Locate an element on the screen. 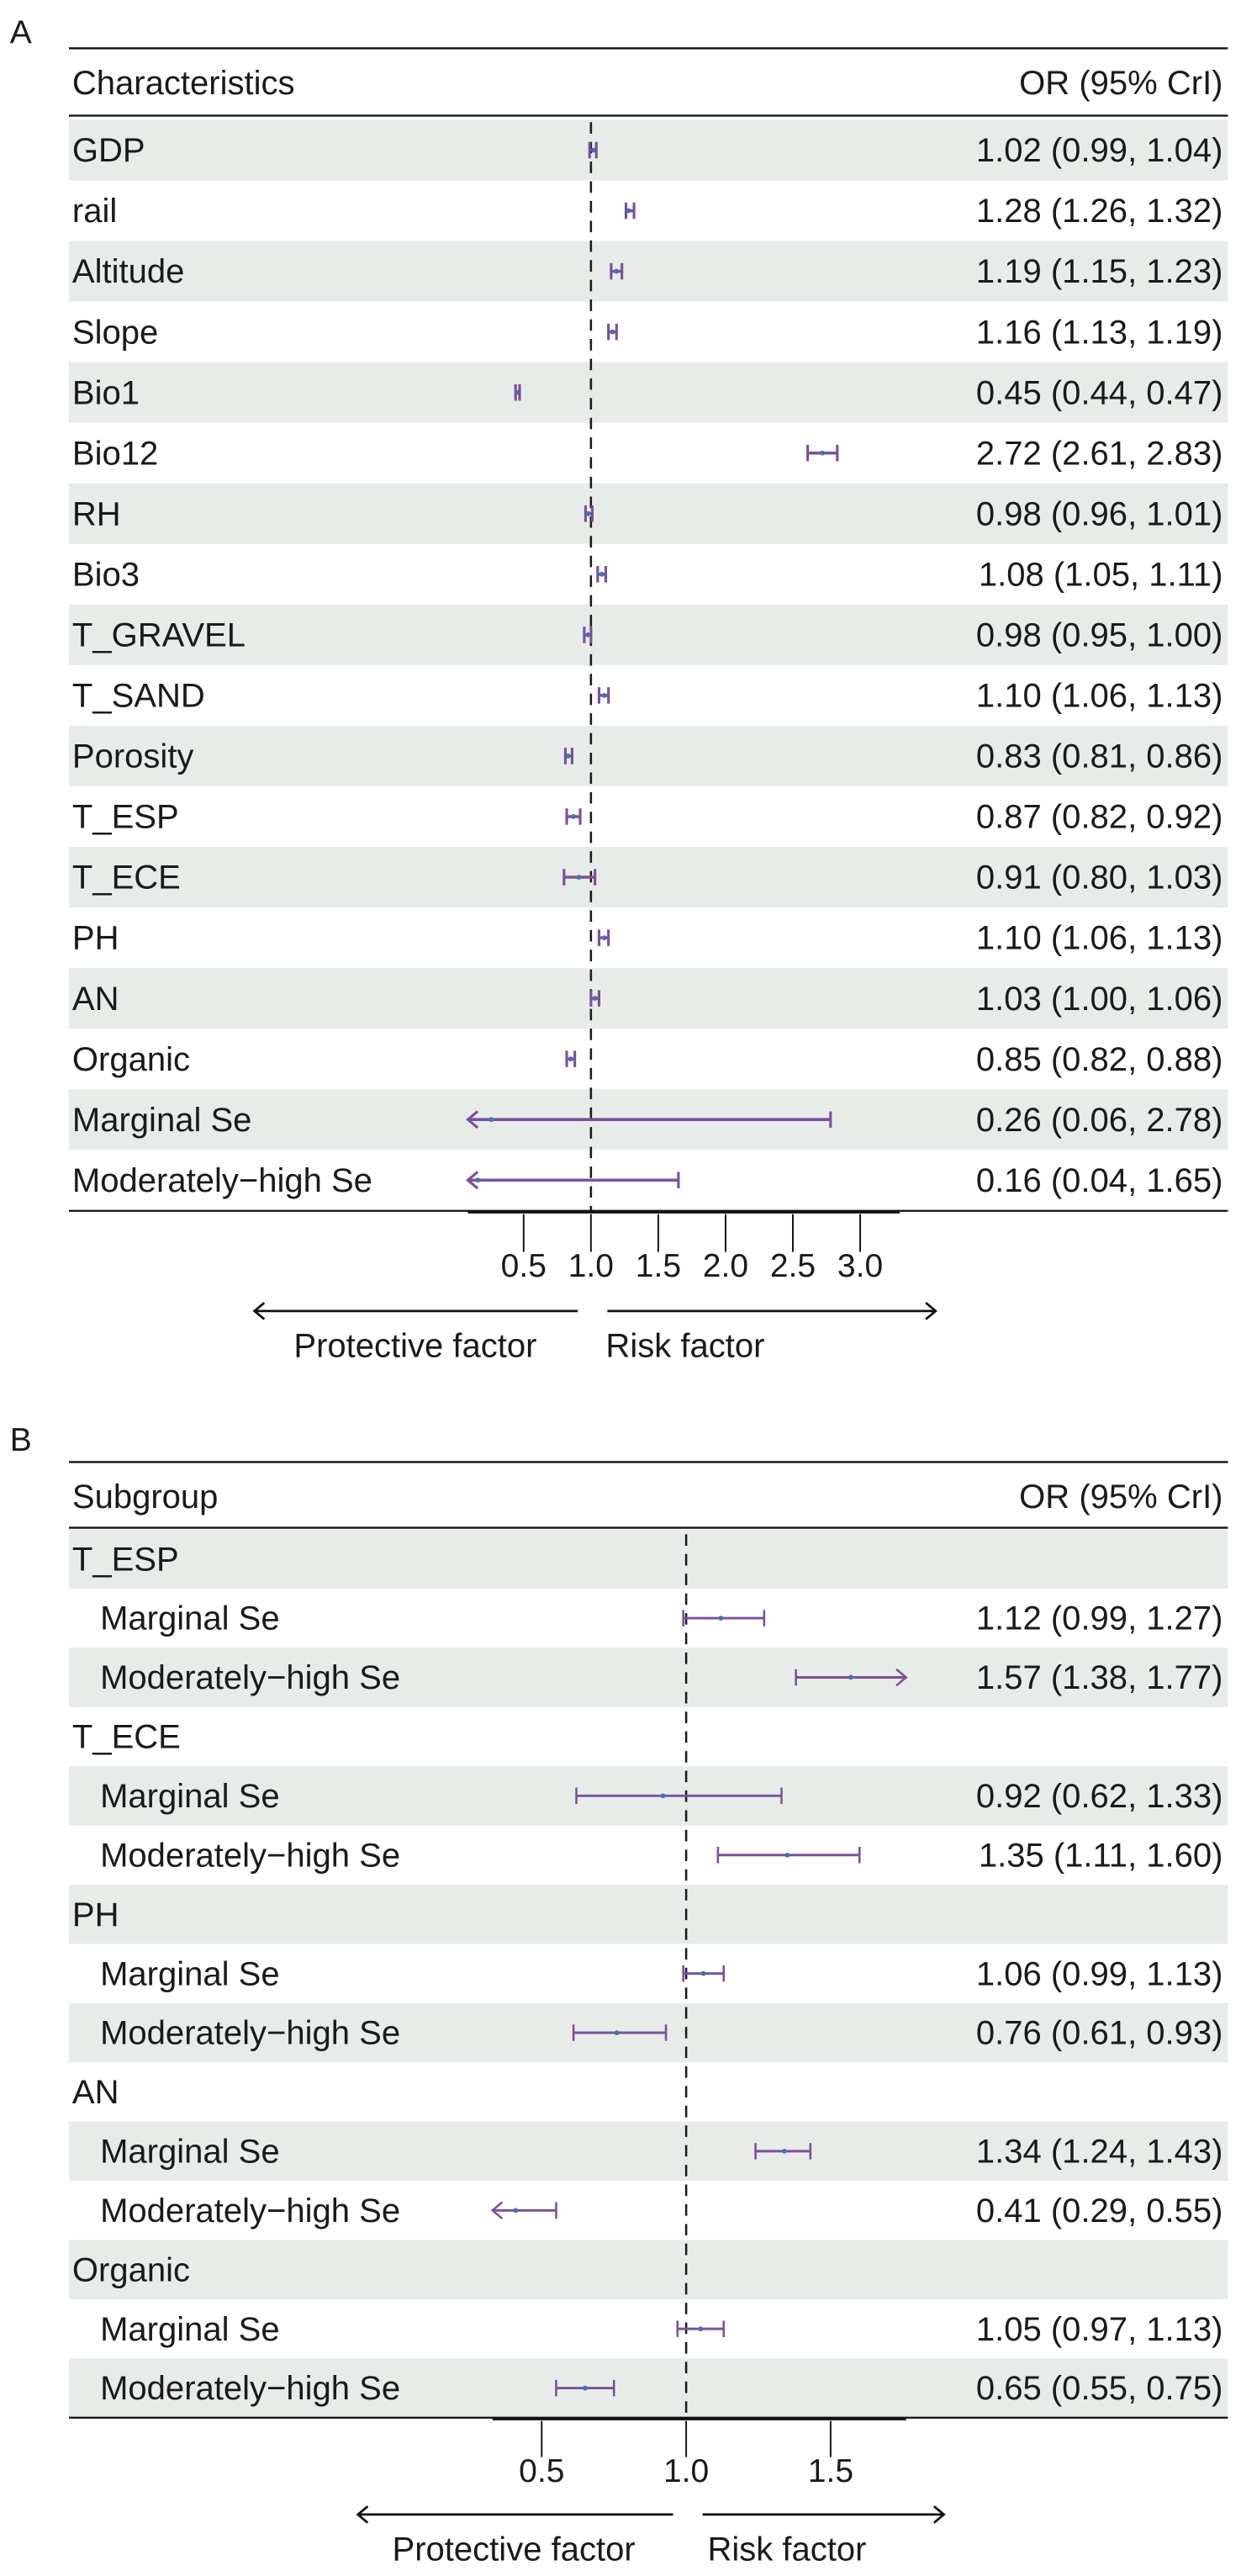 The width and height of the screenshot is (1241, 2576). row-or-text: 1.05 (0.97, 1.13) is located at coordinates (1099, 2329).